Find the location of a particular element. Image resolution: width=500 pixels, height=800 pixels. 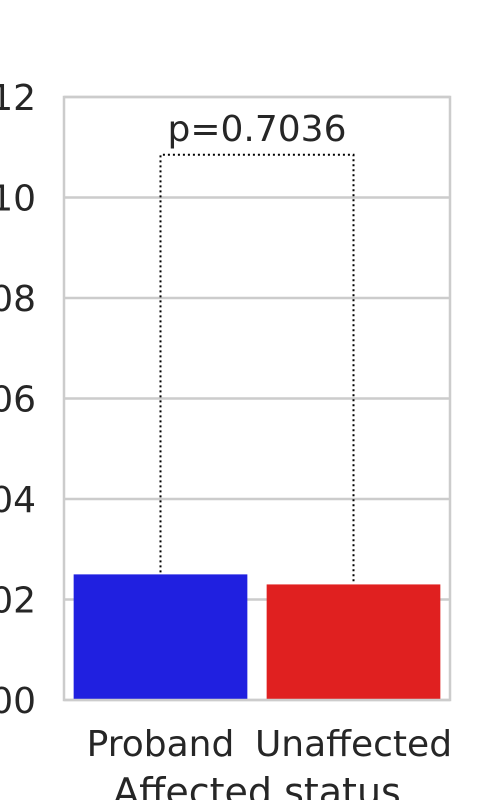

y-tick-label: 08 is located at coordinates (18, 299).